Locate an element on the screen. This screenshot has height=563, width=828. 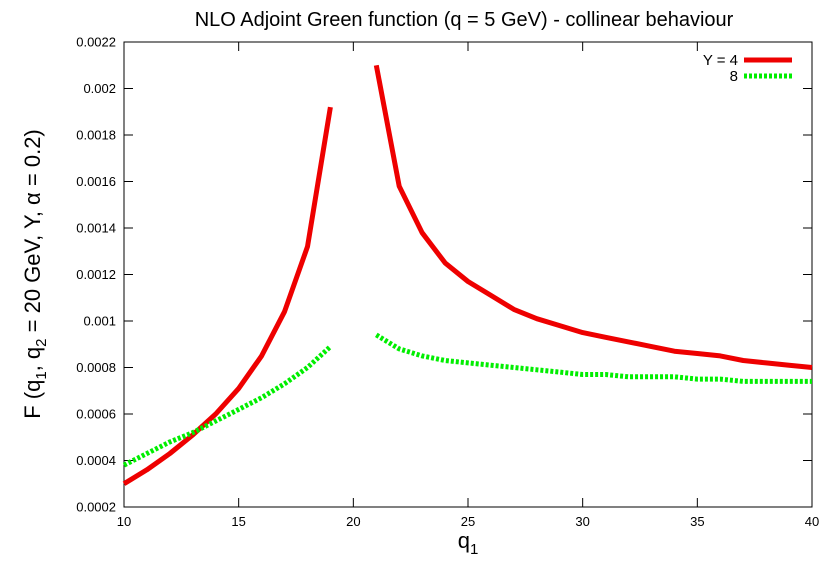
y-axis-label: F (q1, q2 = 20 GeV, Y, α = 0.2) is located at coordinates (35, 274).